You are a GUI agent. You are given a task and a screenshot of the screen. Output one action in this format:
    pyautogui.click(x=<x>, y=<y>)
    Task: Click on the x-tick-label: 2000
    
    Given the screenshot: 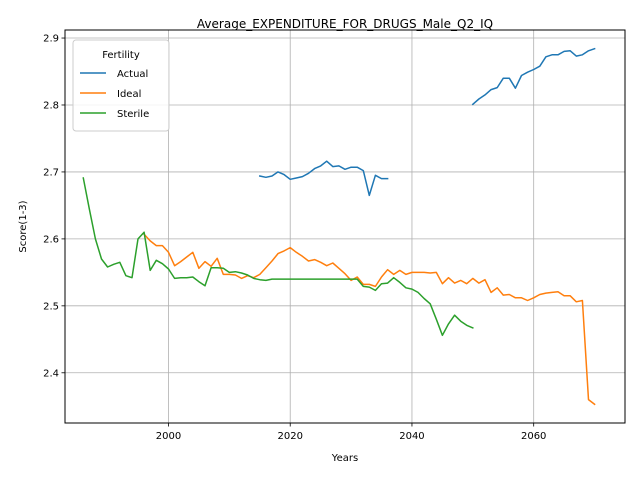 What is the action you would take?
    pyautogui.click(x=168, y=436)
    